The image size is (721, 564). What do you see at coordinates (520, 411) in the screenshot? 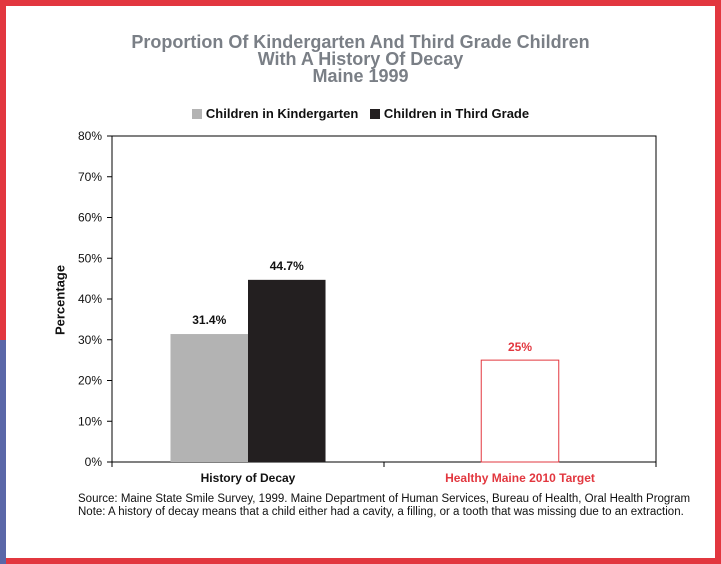
I see `target-bar` at bounding box center [520, 411].